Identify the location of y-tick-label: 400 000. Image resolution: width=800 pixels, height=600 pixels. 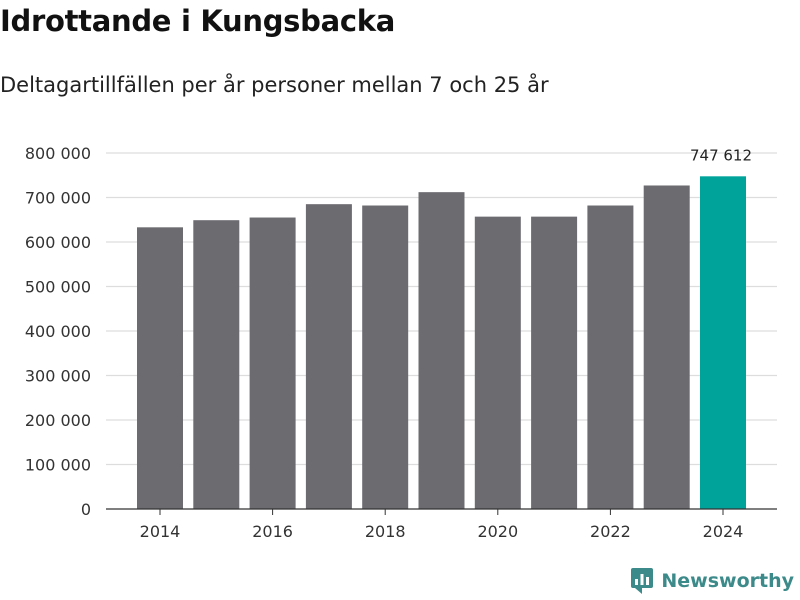
(58, 331).